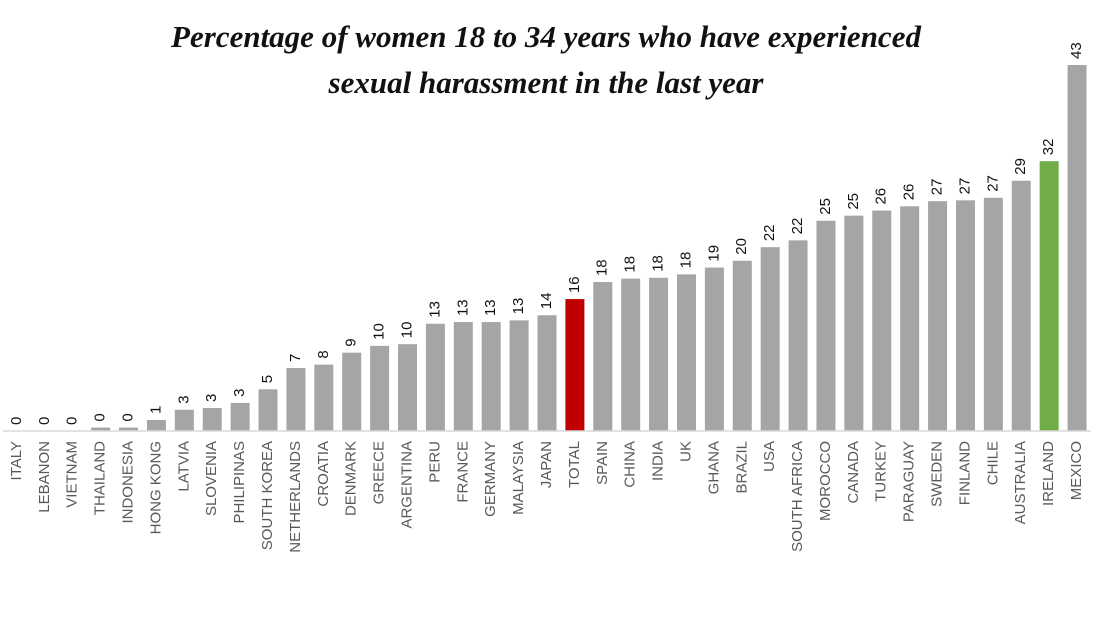 The image size is (1093, 619). Describe the element at coordinates (351, 342) in the screenshot. I see `value-label: 9` at that location.